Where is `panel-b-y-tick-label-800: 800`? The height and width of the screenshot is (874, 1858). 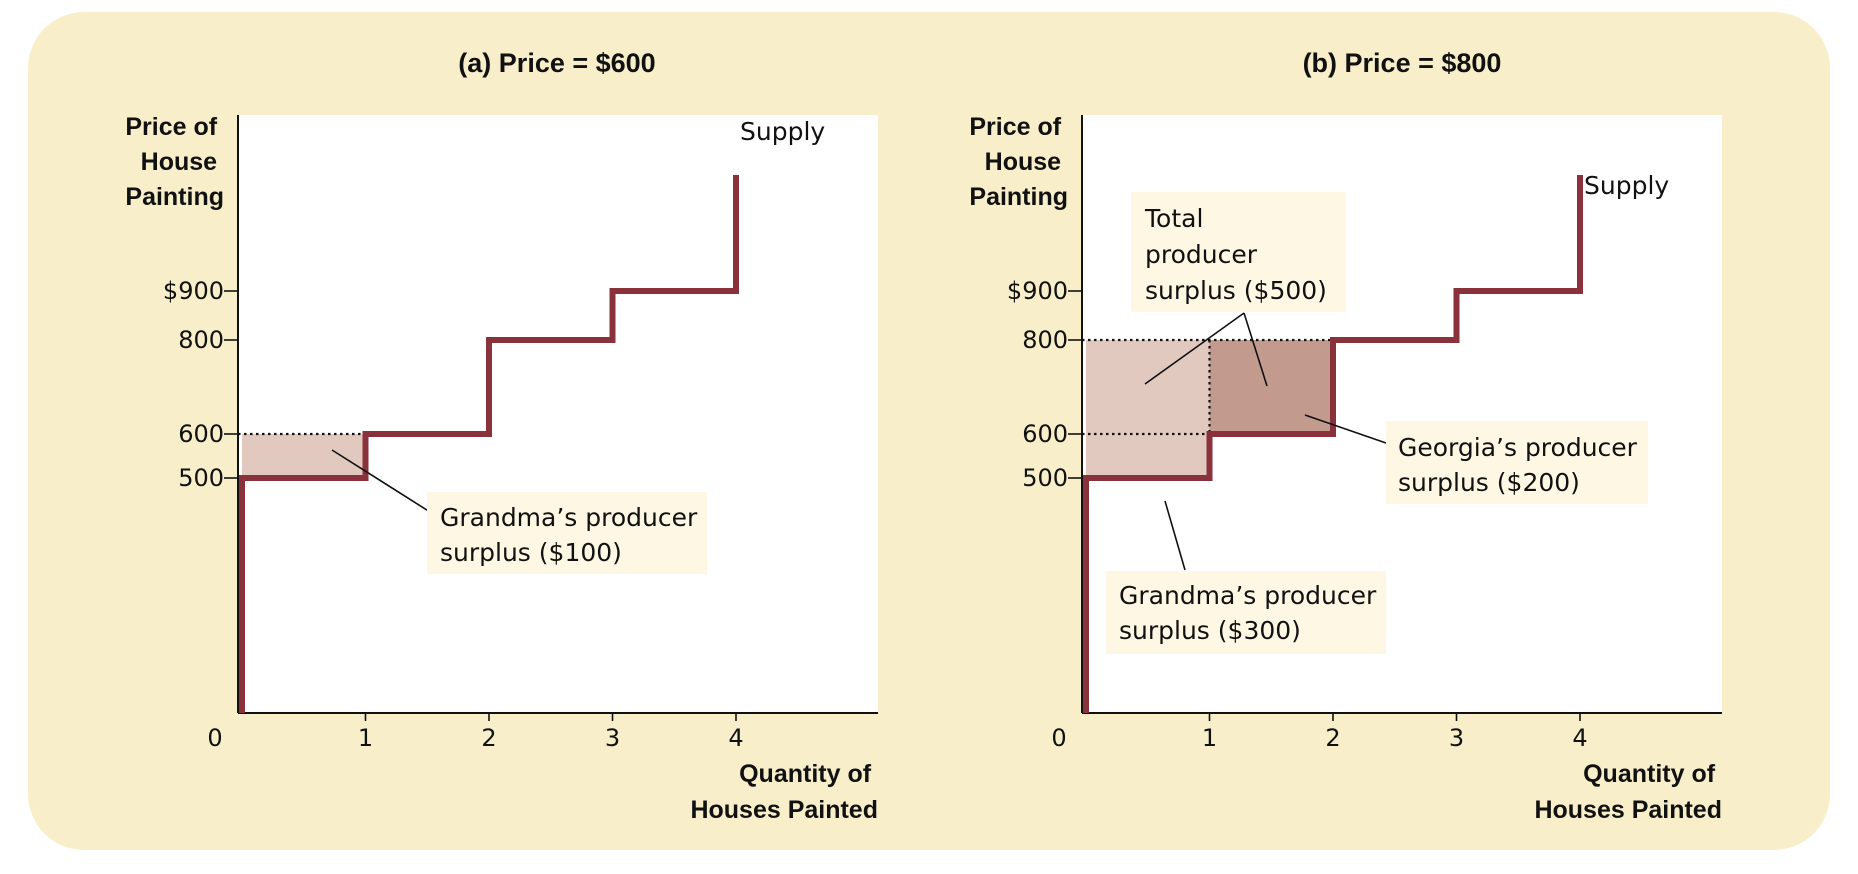 panel-b-y-tick-label-800: 800 is located at coordinates (1045, 340).